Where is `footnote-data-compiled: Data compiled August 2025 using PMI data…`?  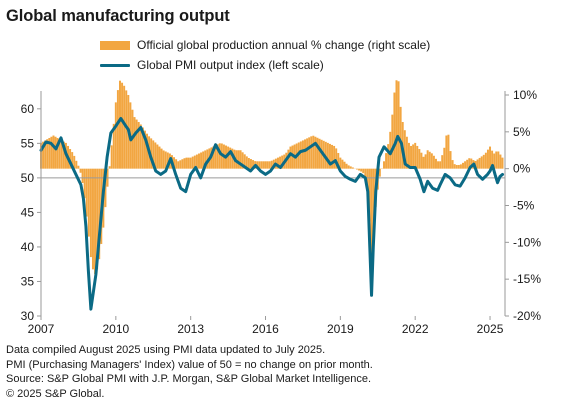
footnote-data-compiled: Data compiled August 2025 using PMI data… is located at coordinates (166, 350).